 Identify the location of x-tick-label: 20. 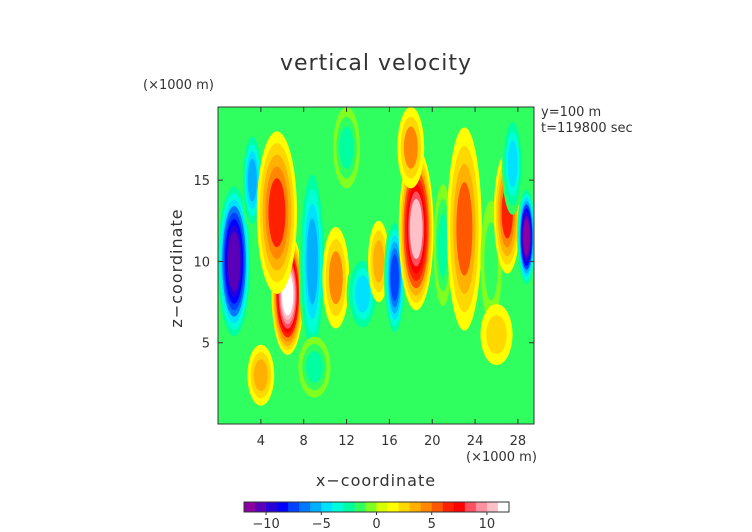
(432, 441).